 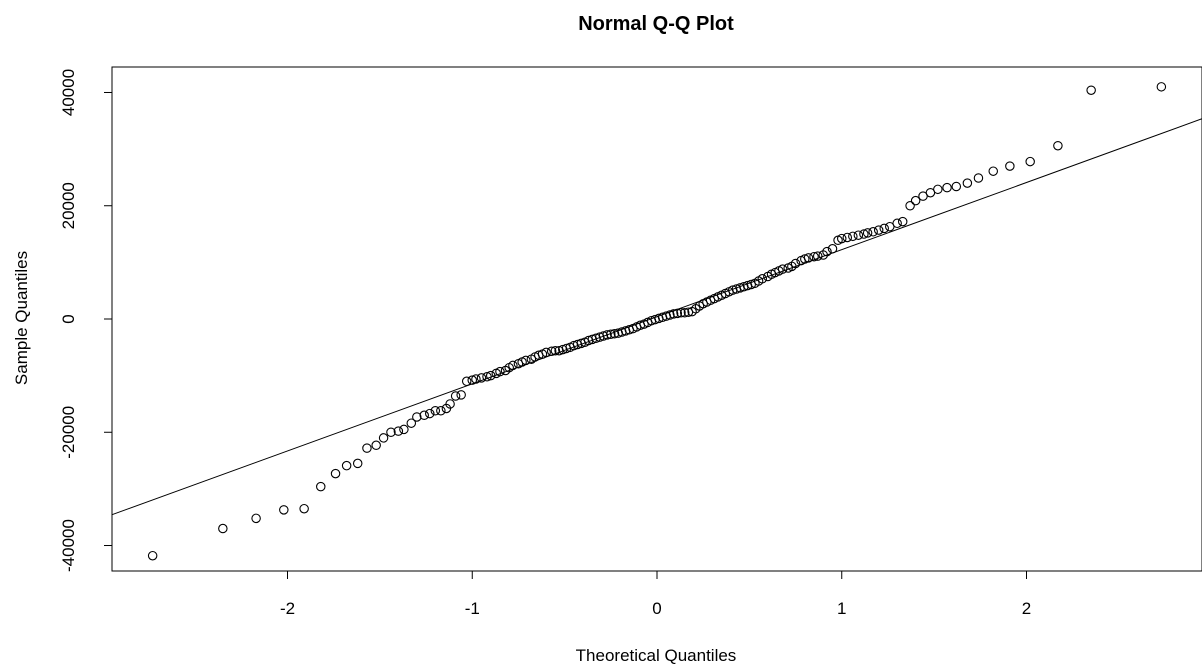 I want to click on x-tick-label: -1, so click(x=472, y=608).